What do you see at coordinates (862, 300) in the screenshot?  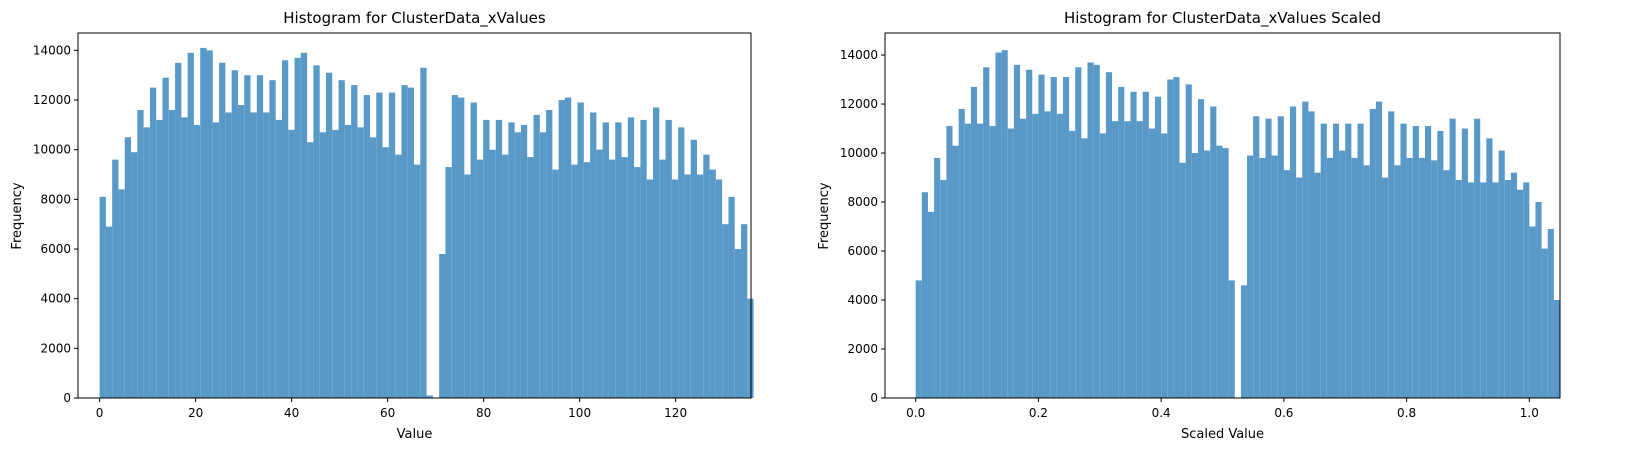 I see `y-tick-label: 4000` at bounding box center [862, 300].